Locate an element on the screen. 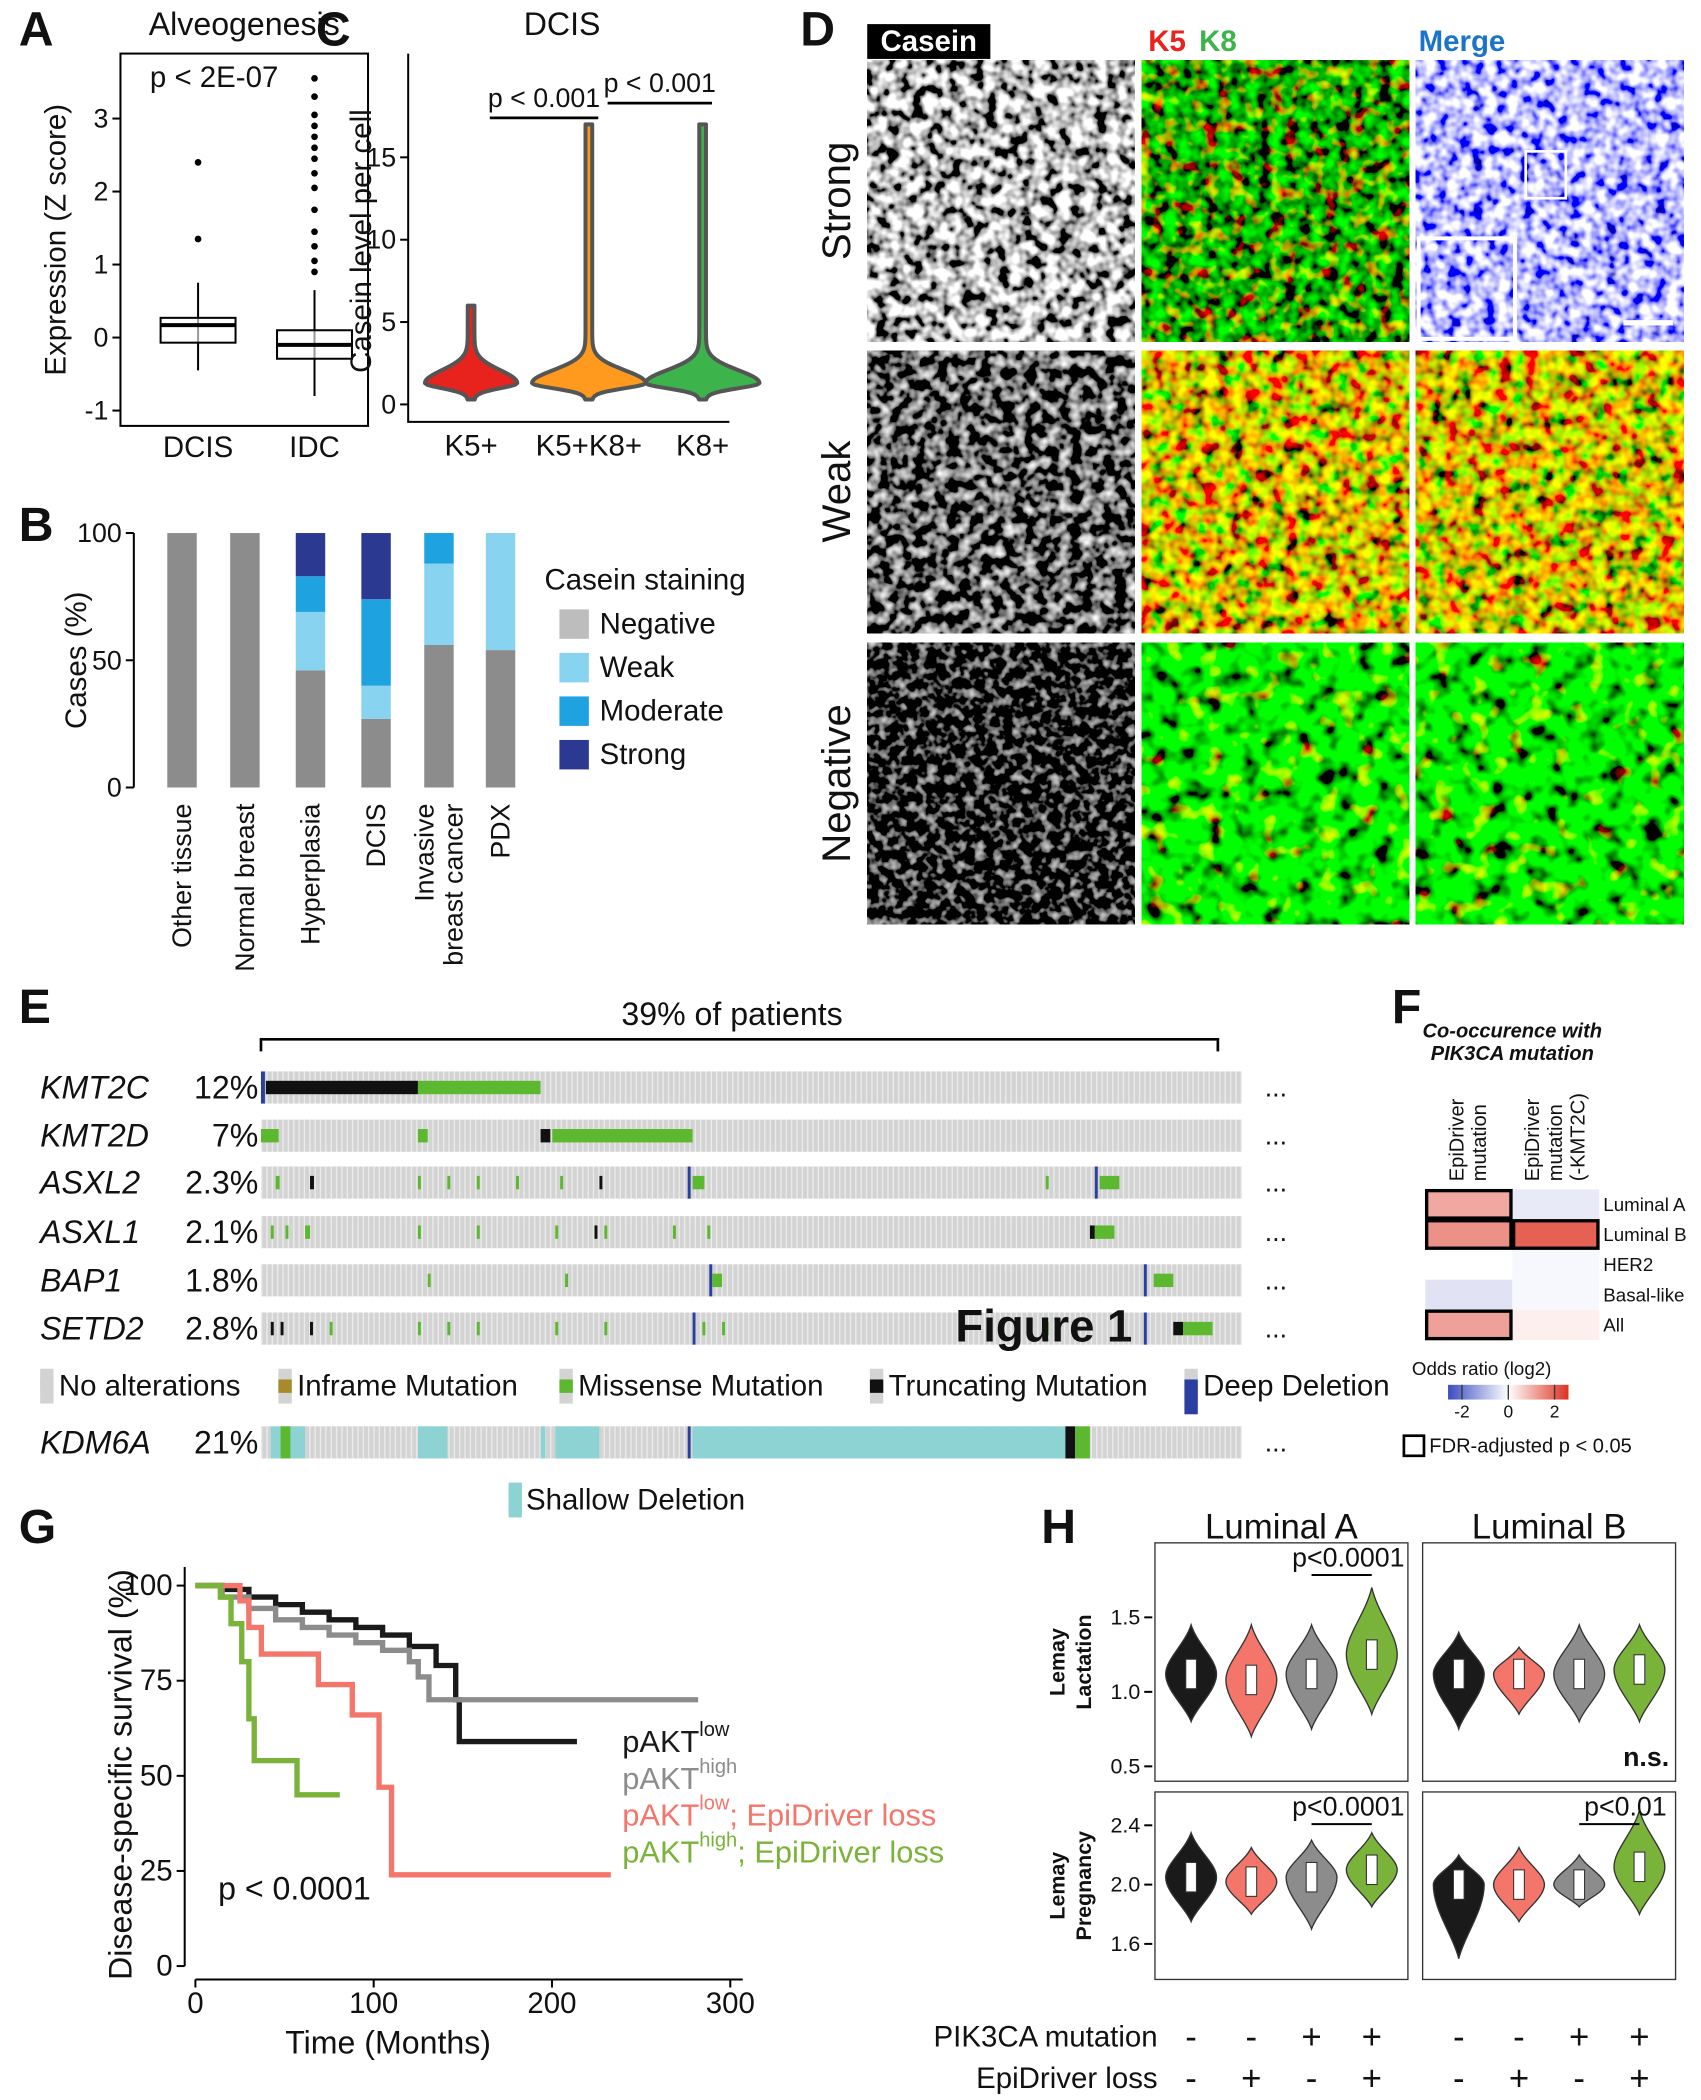 The width and height of the screenshot is (1701, 2100). colorbar-tick-label: -2 is located at coordinates (1461, 1412).